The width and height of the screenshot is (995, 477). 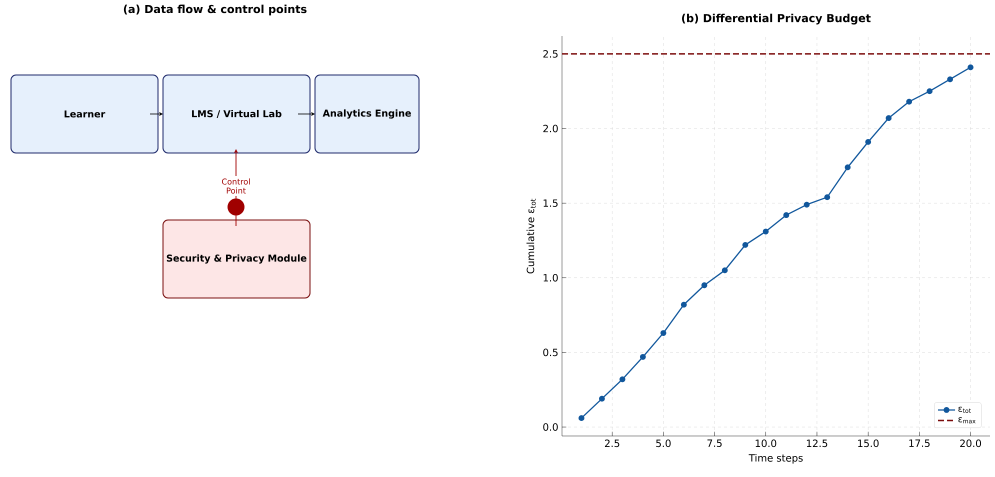 What do you see at coordinates (531, 236) in the screenshot?
I see `y-axis-title: Cumulative ε$_{tot}$` at bounding box center [531, 236].